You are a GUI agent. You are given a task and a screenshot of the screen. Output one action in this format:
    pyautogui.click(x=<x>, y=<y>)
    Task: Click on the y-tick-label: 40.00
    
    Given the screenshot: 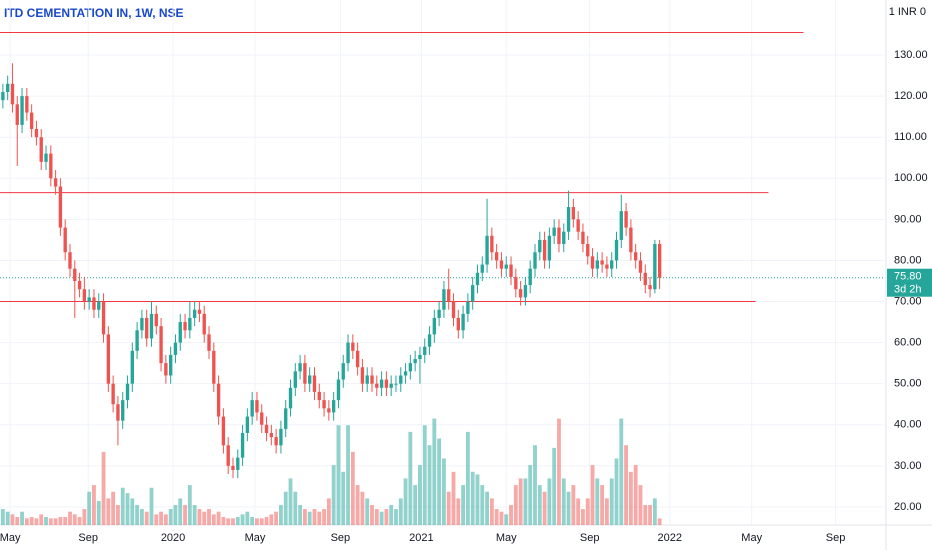 What is the action you would take?
    pyautogui.click(x=908, y=425)
    